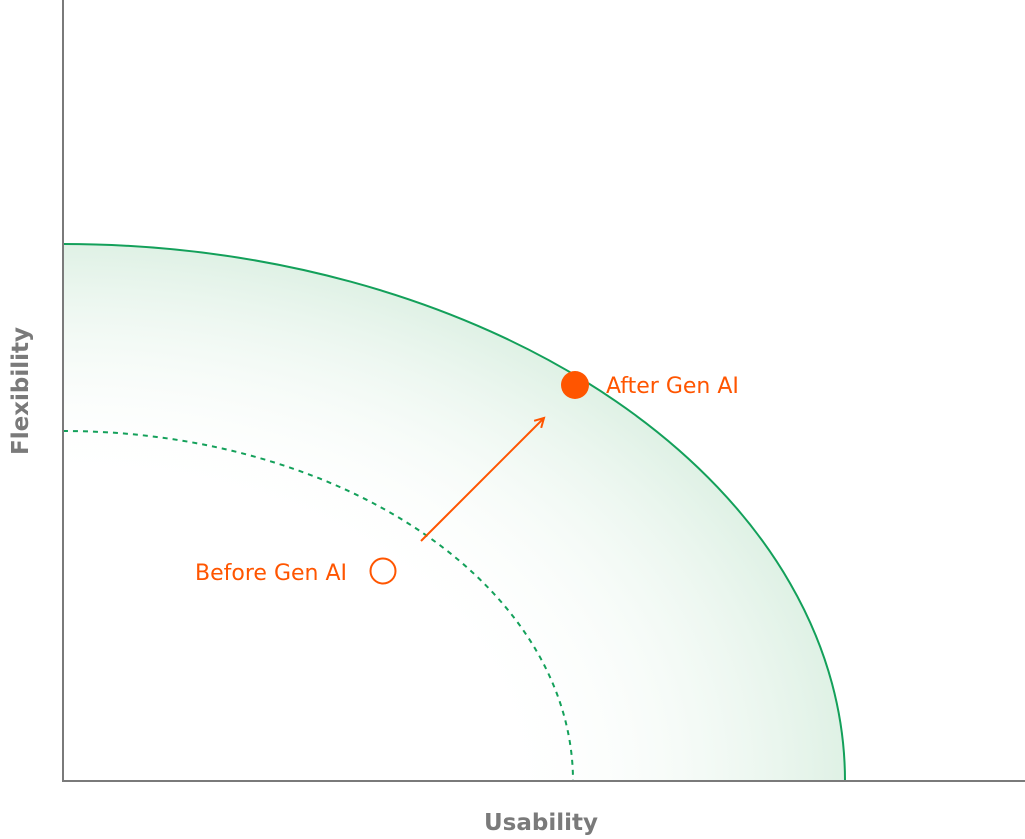 The width and height of the screenshot is (1025, 839). Describe the element at coordinates (541, 823) in the screenshot. I see `x-axis-label: Usability` at that location.